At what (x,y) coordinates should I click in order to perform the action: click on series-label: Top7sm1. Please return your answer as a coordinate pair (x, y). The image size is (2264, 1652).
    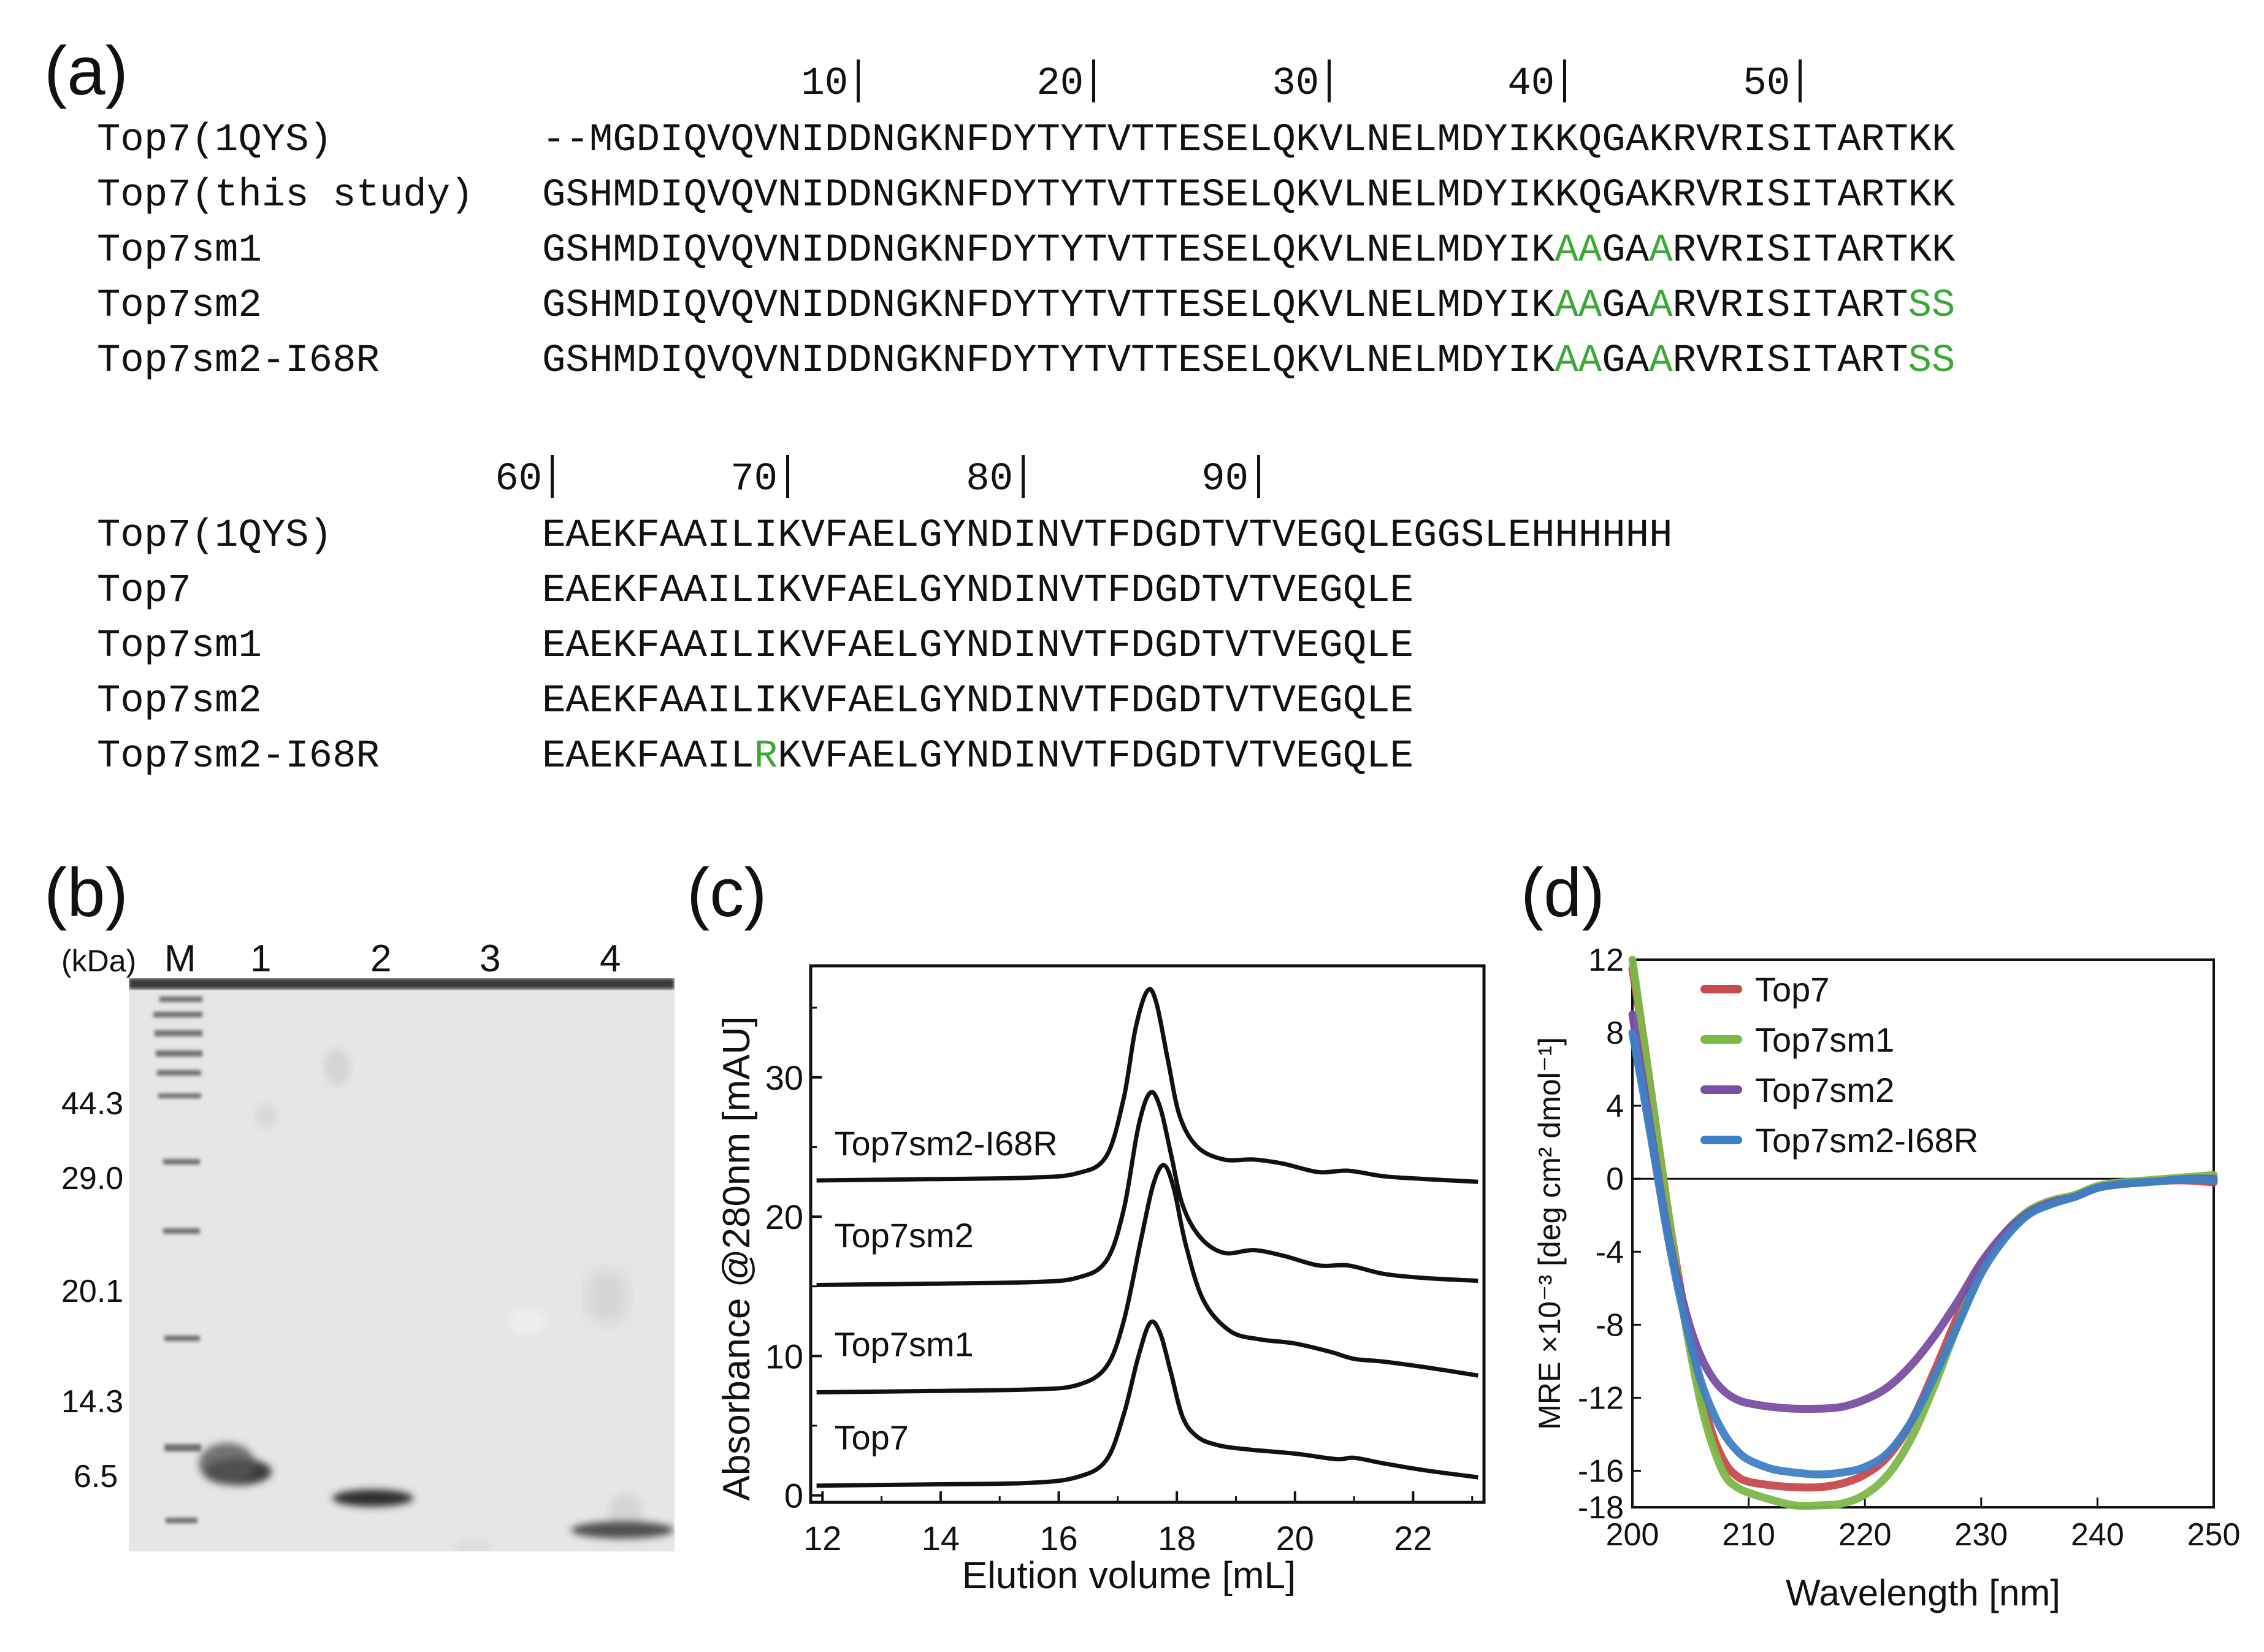
    Looking at the image, I should click on (904, 1344).